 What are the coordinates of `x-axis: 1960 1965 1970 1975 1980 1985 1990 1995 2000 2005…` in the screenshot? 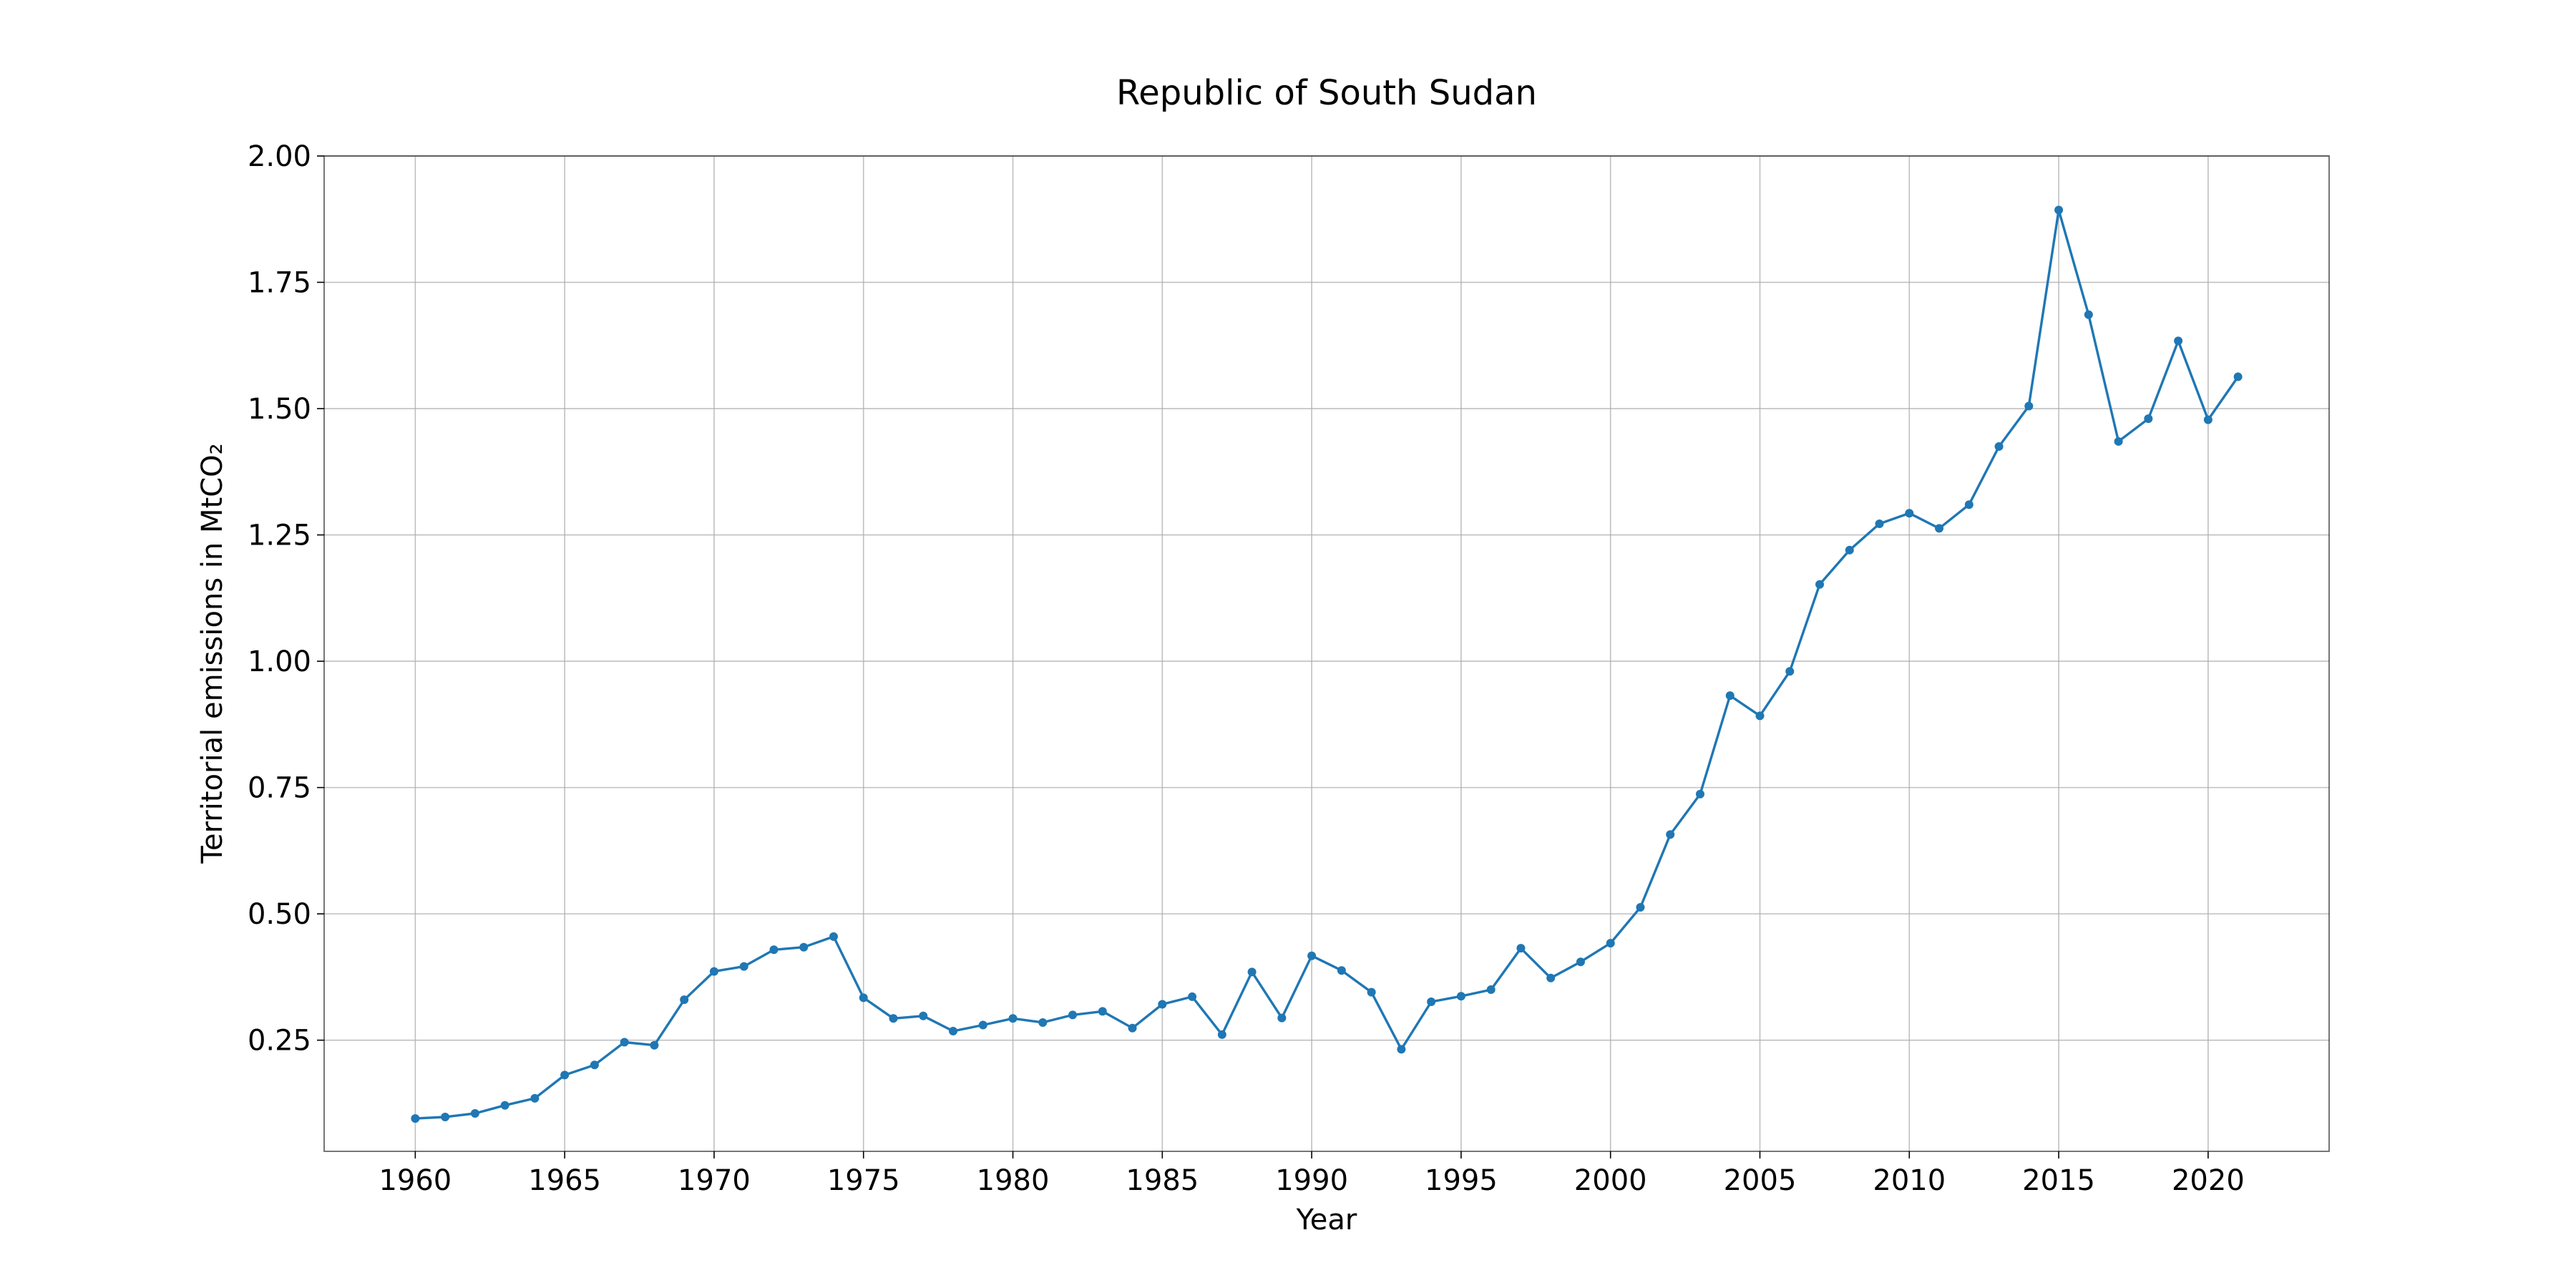 It's located at (1312, 1174).